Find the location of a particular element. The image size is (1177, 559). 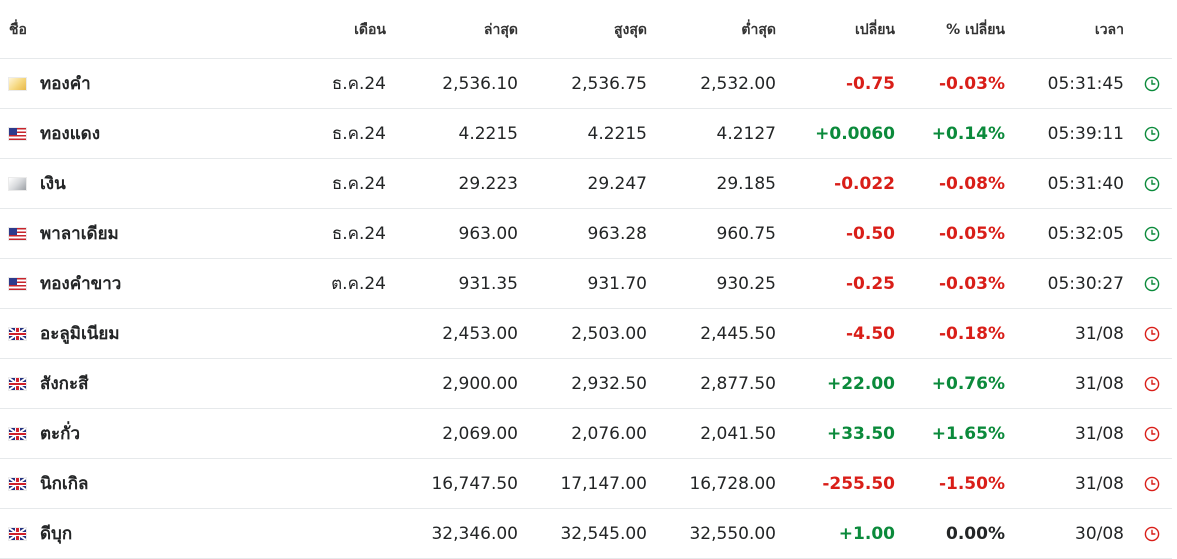

change-cell: -0.75 is located at coordinates (870, 83).